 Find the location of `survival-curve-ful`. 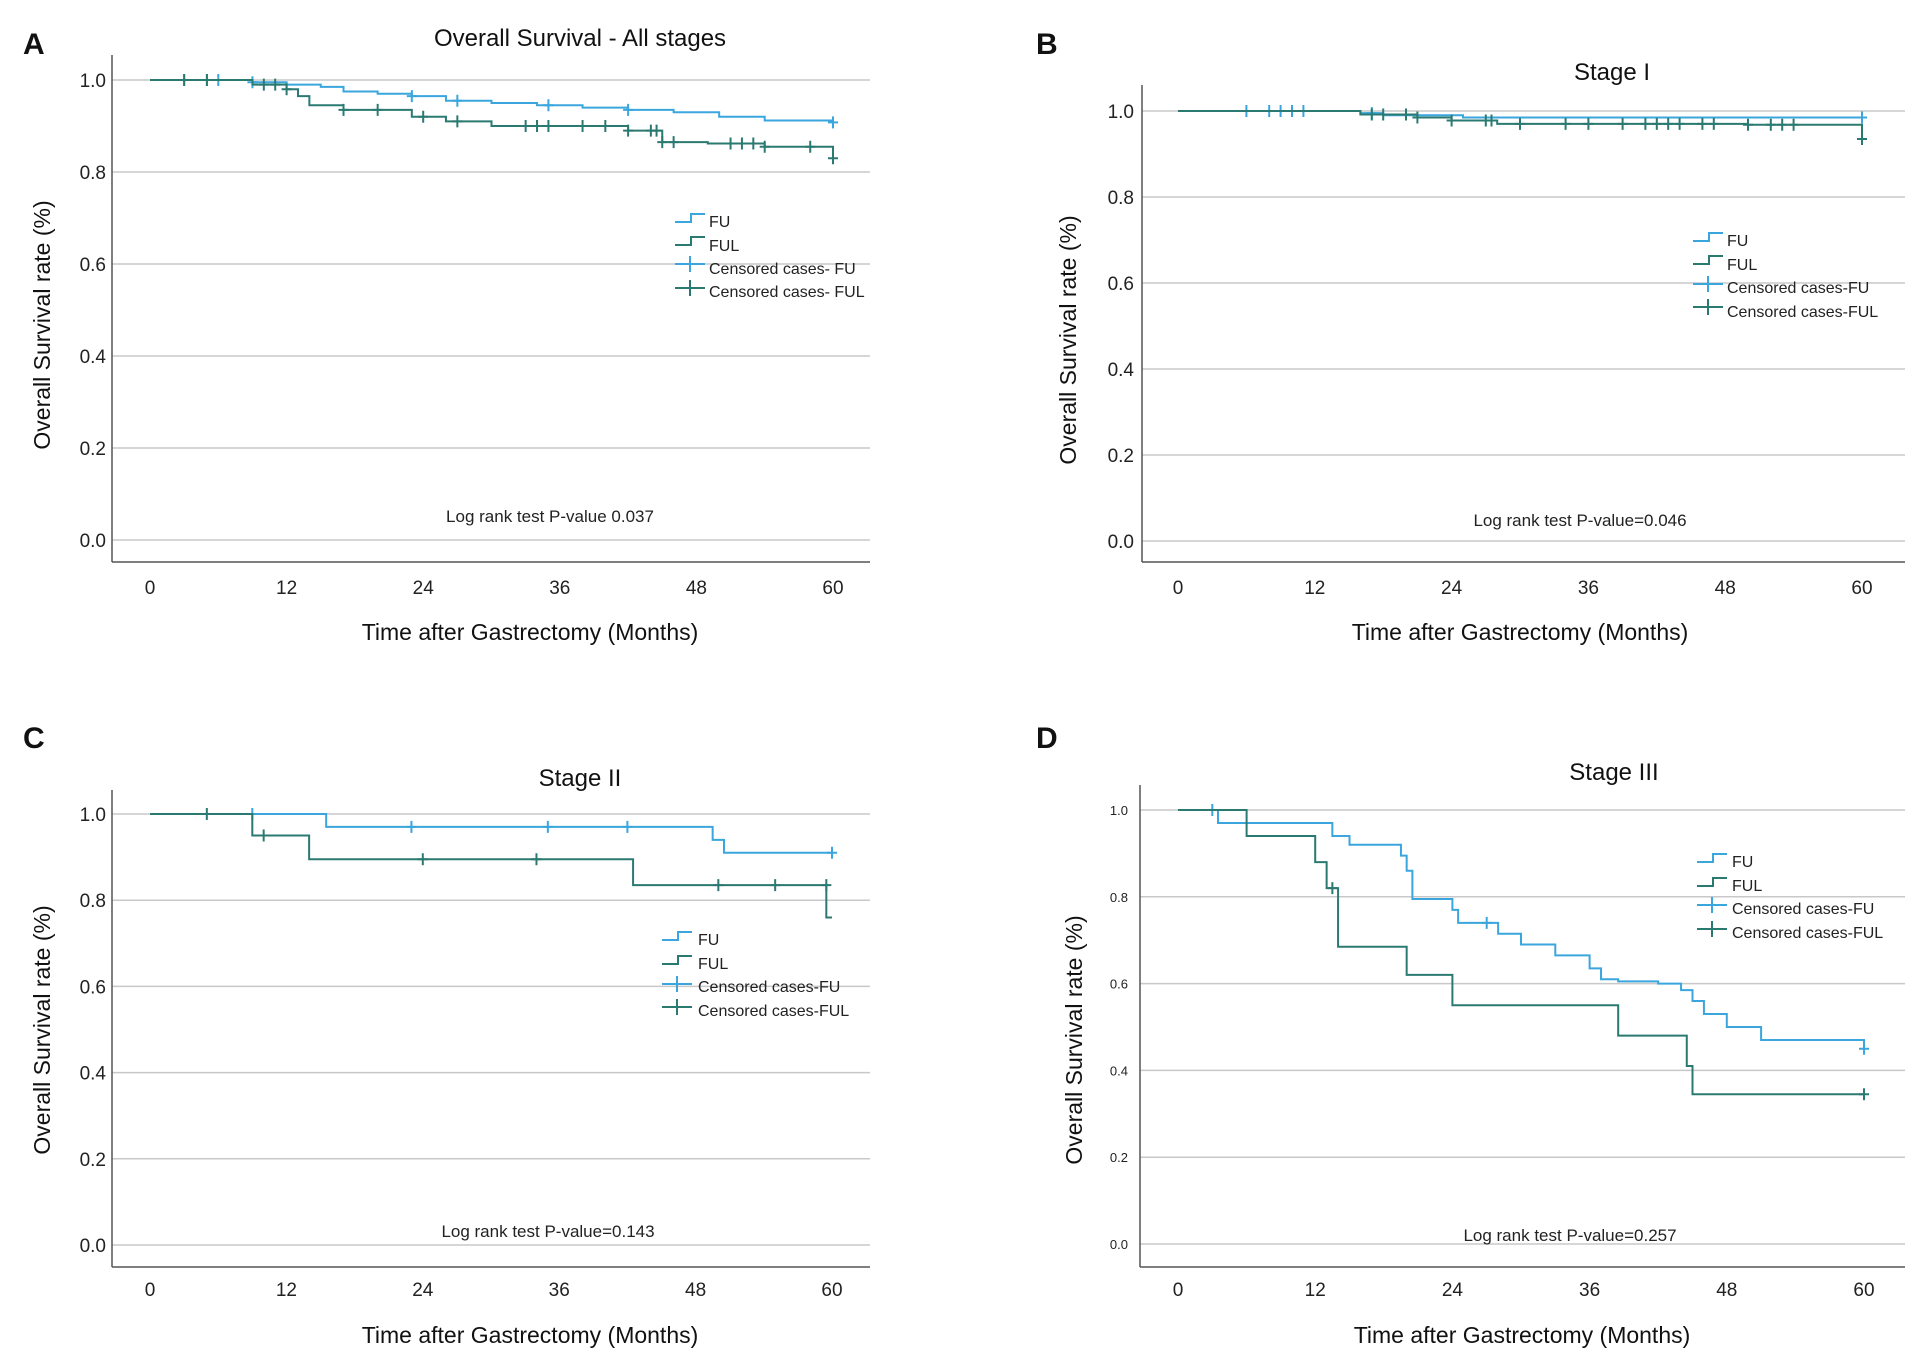

survival-curve-ful is located at coordinates (491, 866).